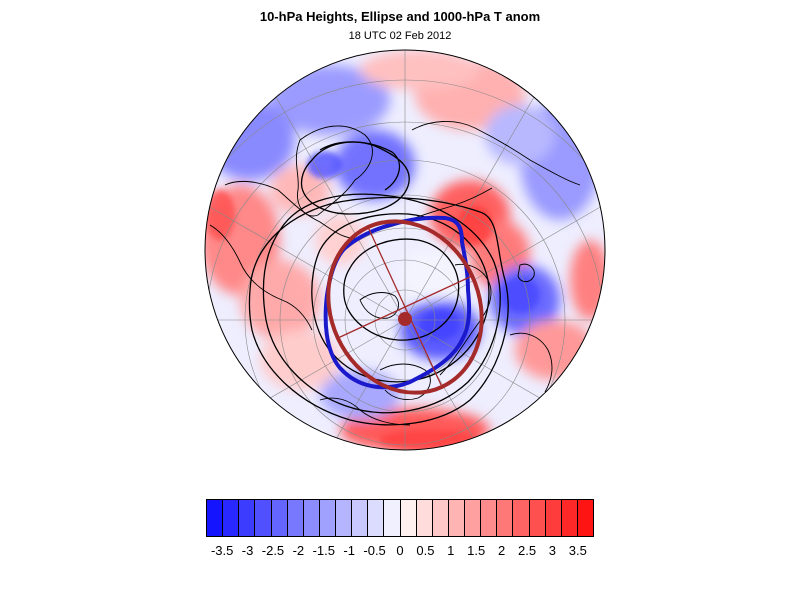  What do you see at coordinates (298, 550) in the screenshot?
I see `colorbar-tick-label: -2` at bounding box center [298, 550].